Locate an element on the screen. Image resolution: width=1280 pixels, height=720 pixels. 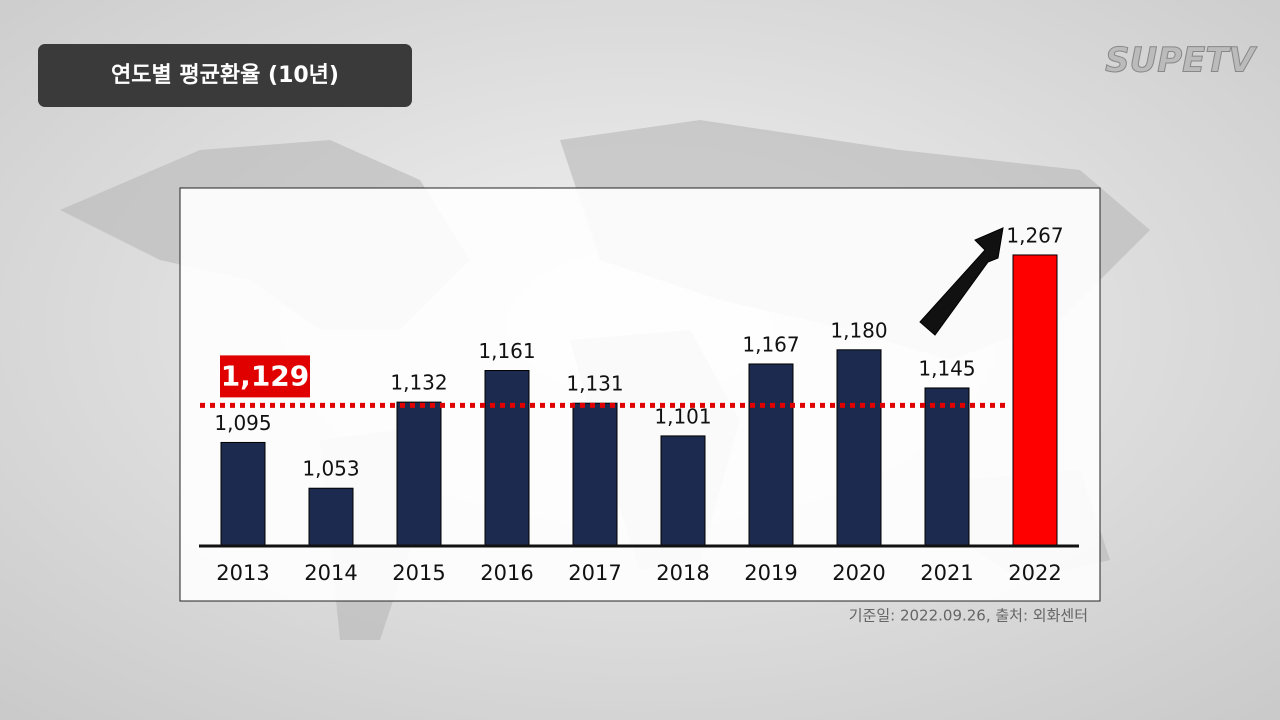
value-label: 1,131 is located at coordinates (594, 384).